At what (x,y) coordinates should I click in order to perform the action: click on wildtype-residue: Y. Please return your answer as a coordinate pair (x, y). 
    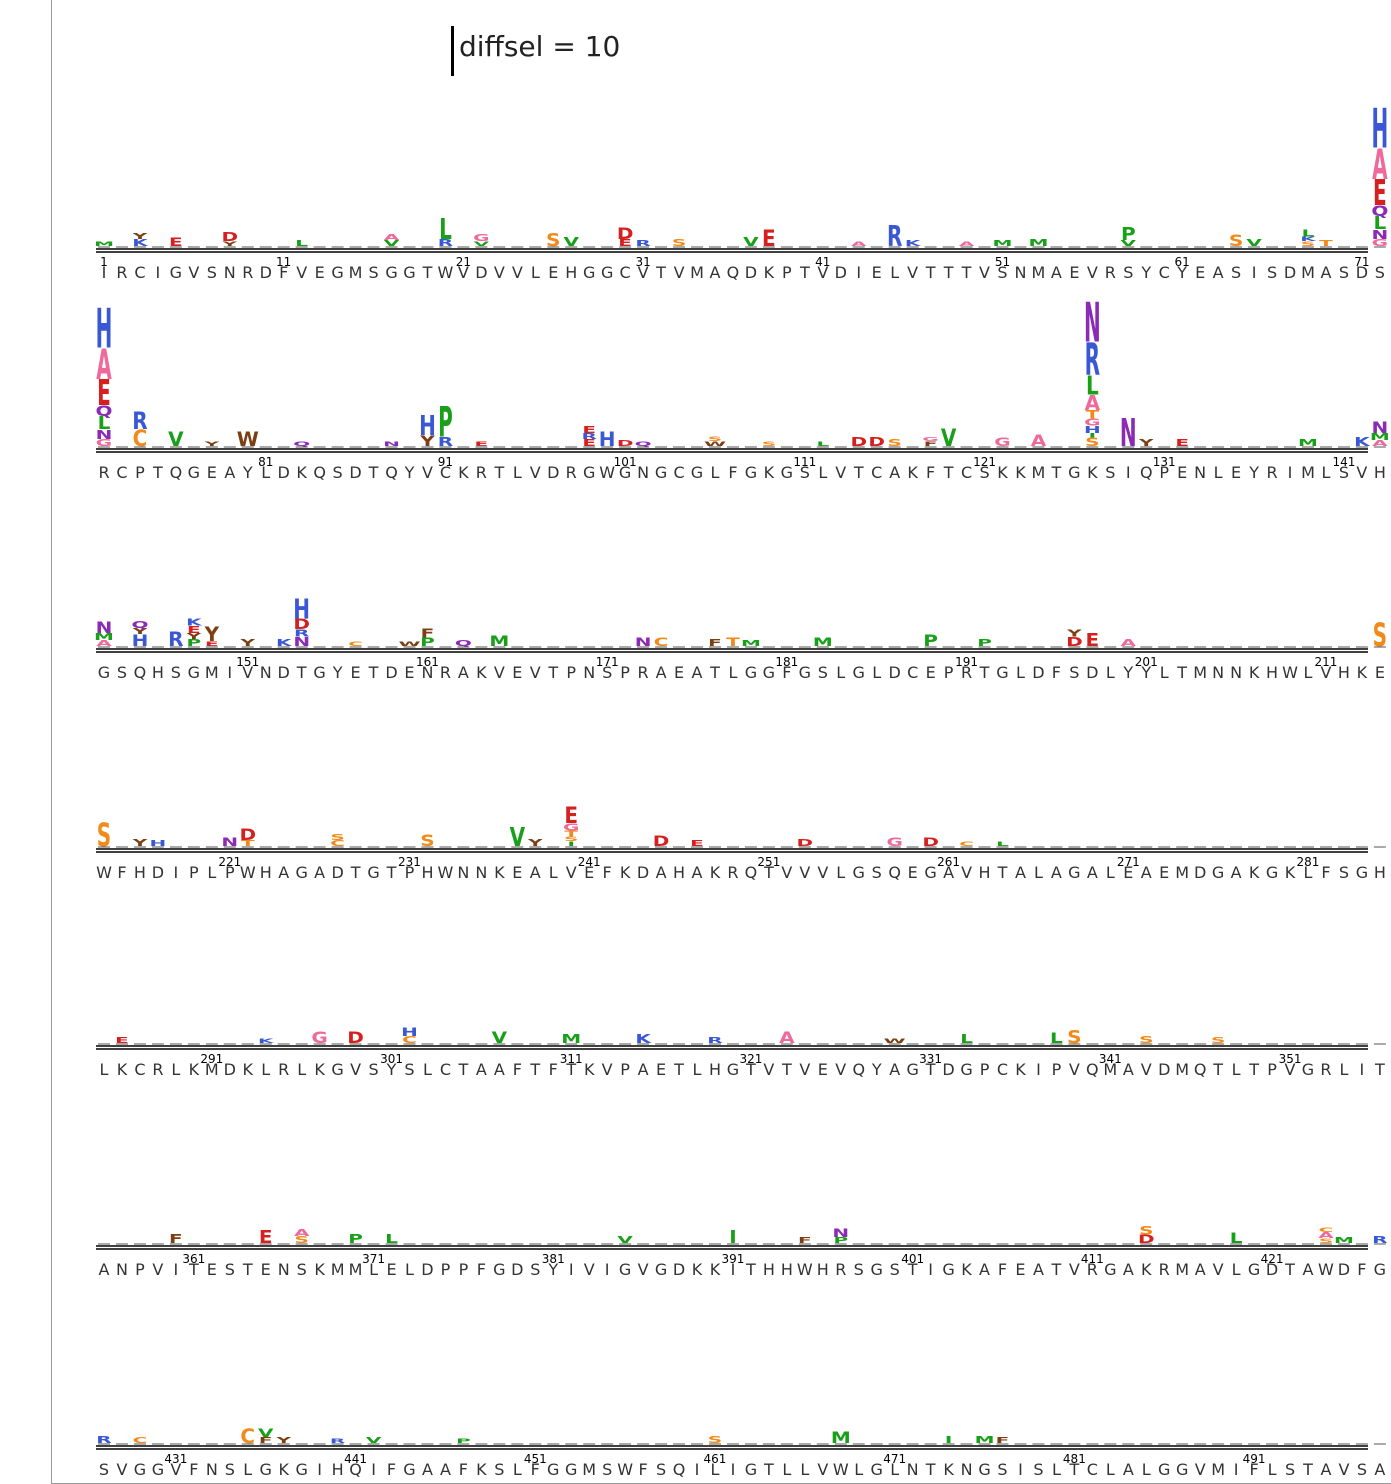
    Looking at the image, I should click on (337, 672).